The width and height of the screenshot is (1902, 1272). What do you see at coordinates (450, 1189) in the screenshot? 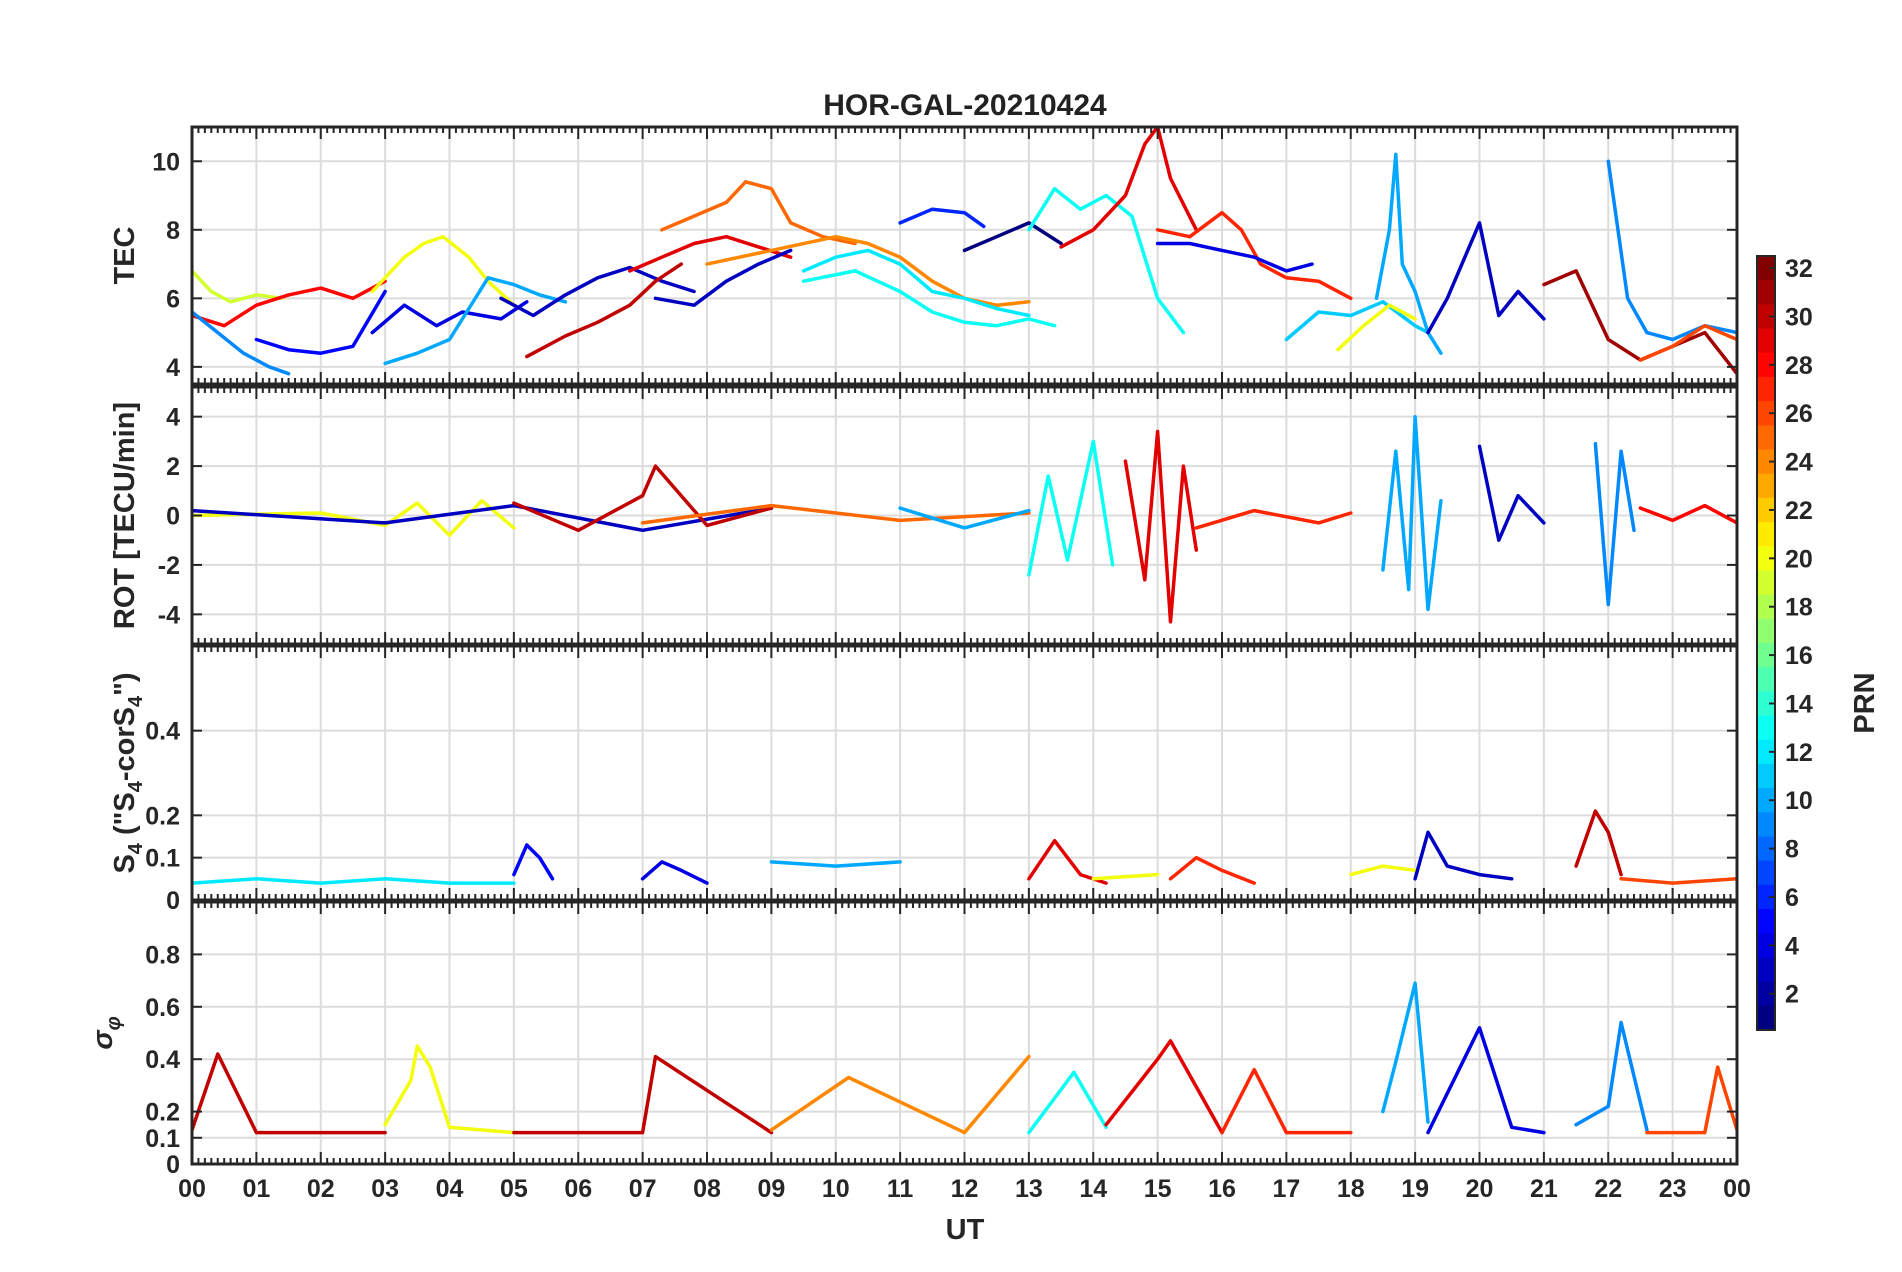
I see `x-tick-label: 04` at bounding box center [450, 1189].